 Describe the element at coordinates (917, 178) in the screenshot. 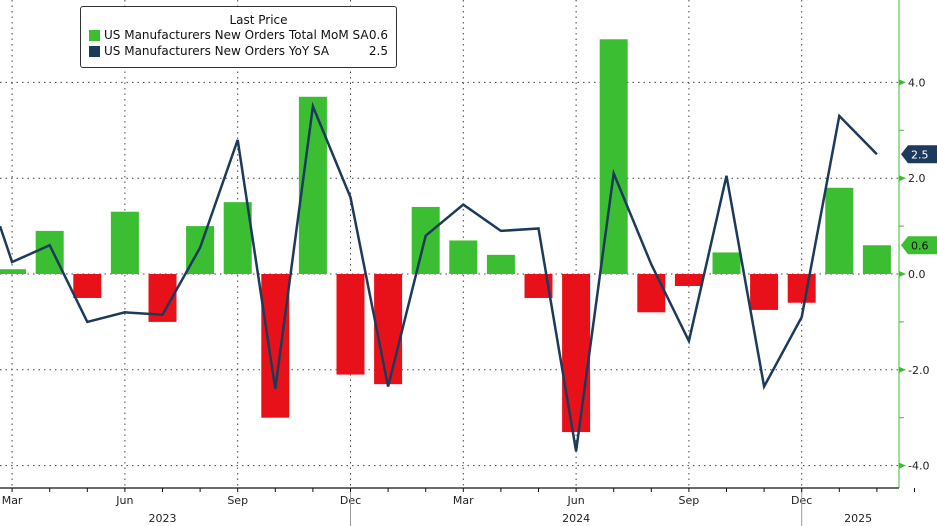

I see `ytick-label: 2.0` at that location.